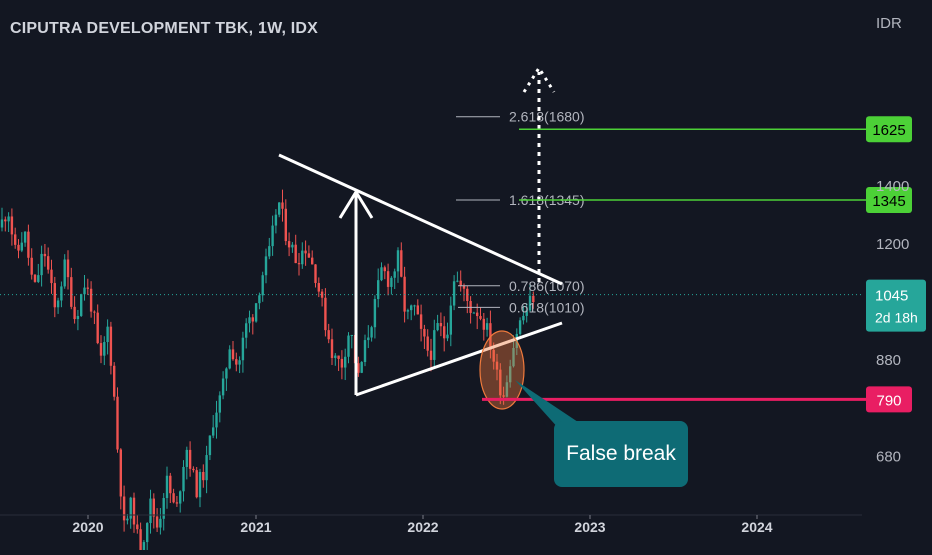  I want to click on bar-countdown-label: 2d 18h, so click(896, 318).